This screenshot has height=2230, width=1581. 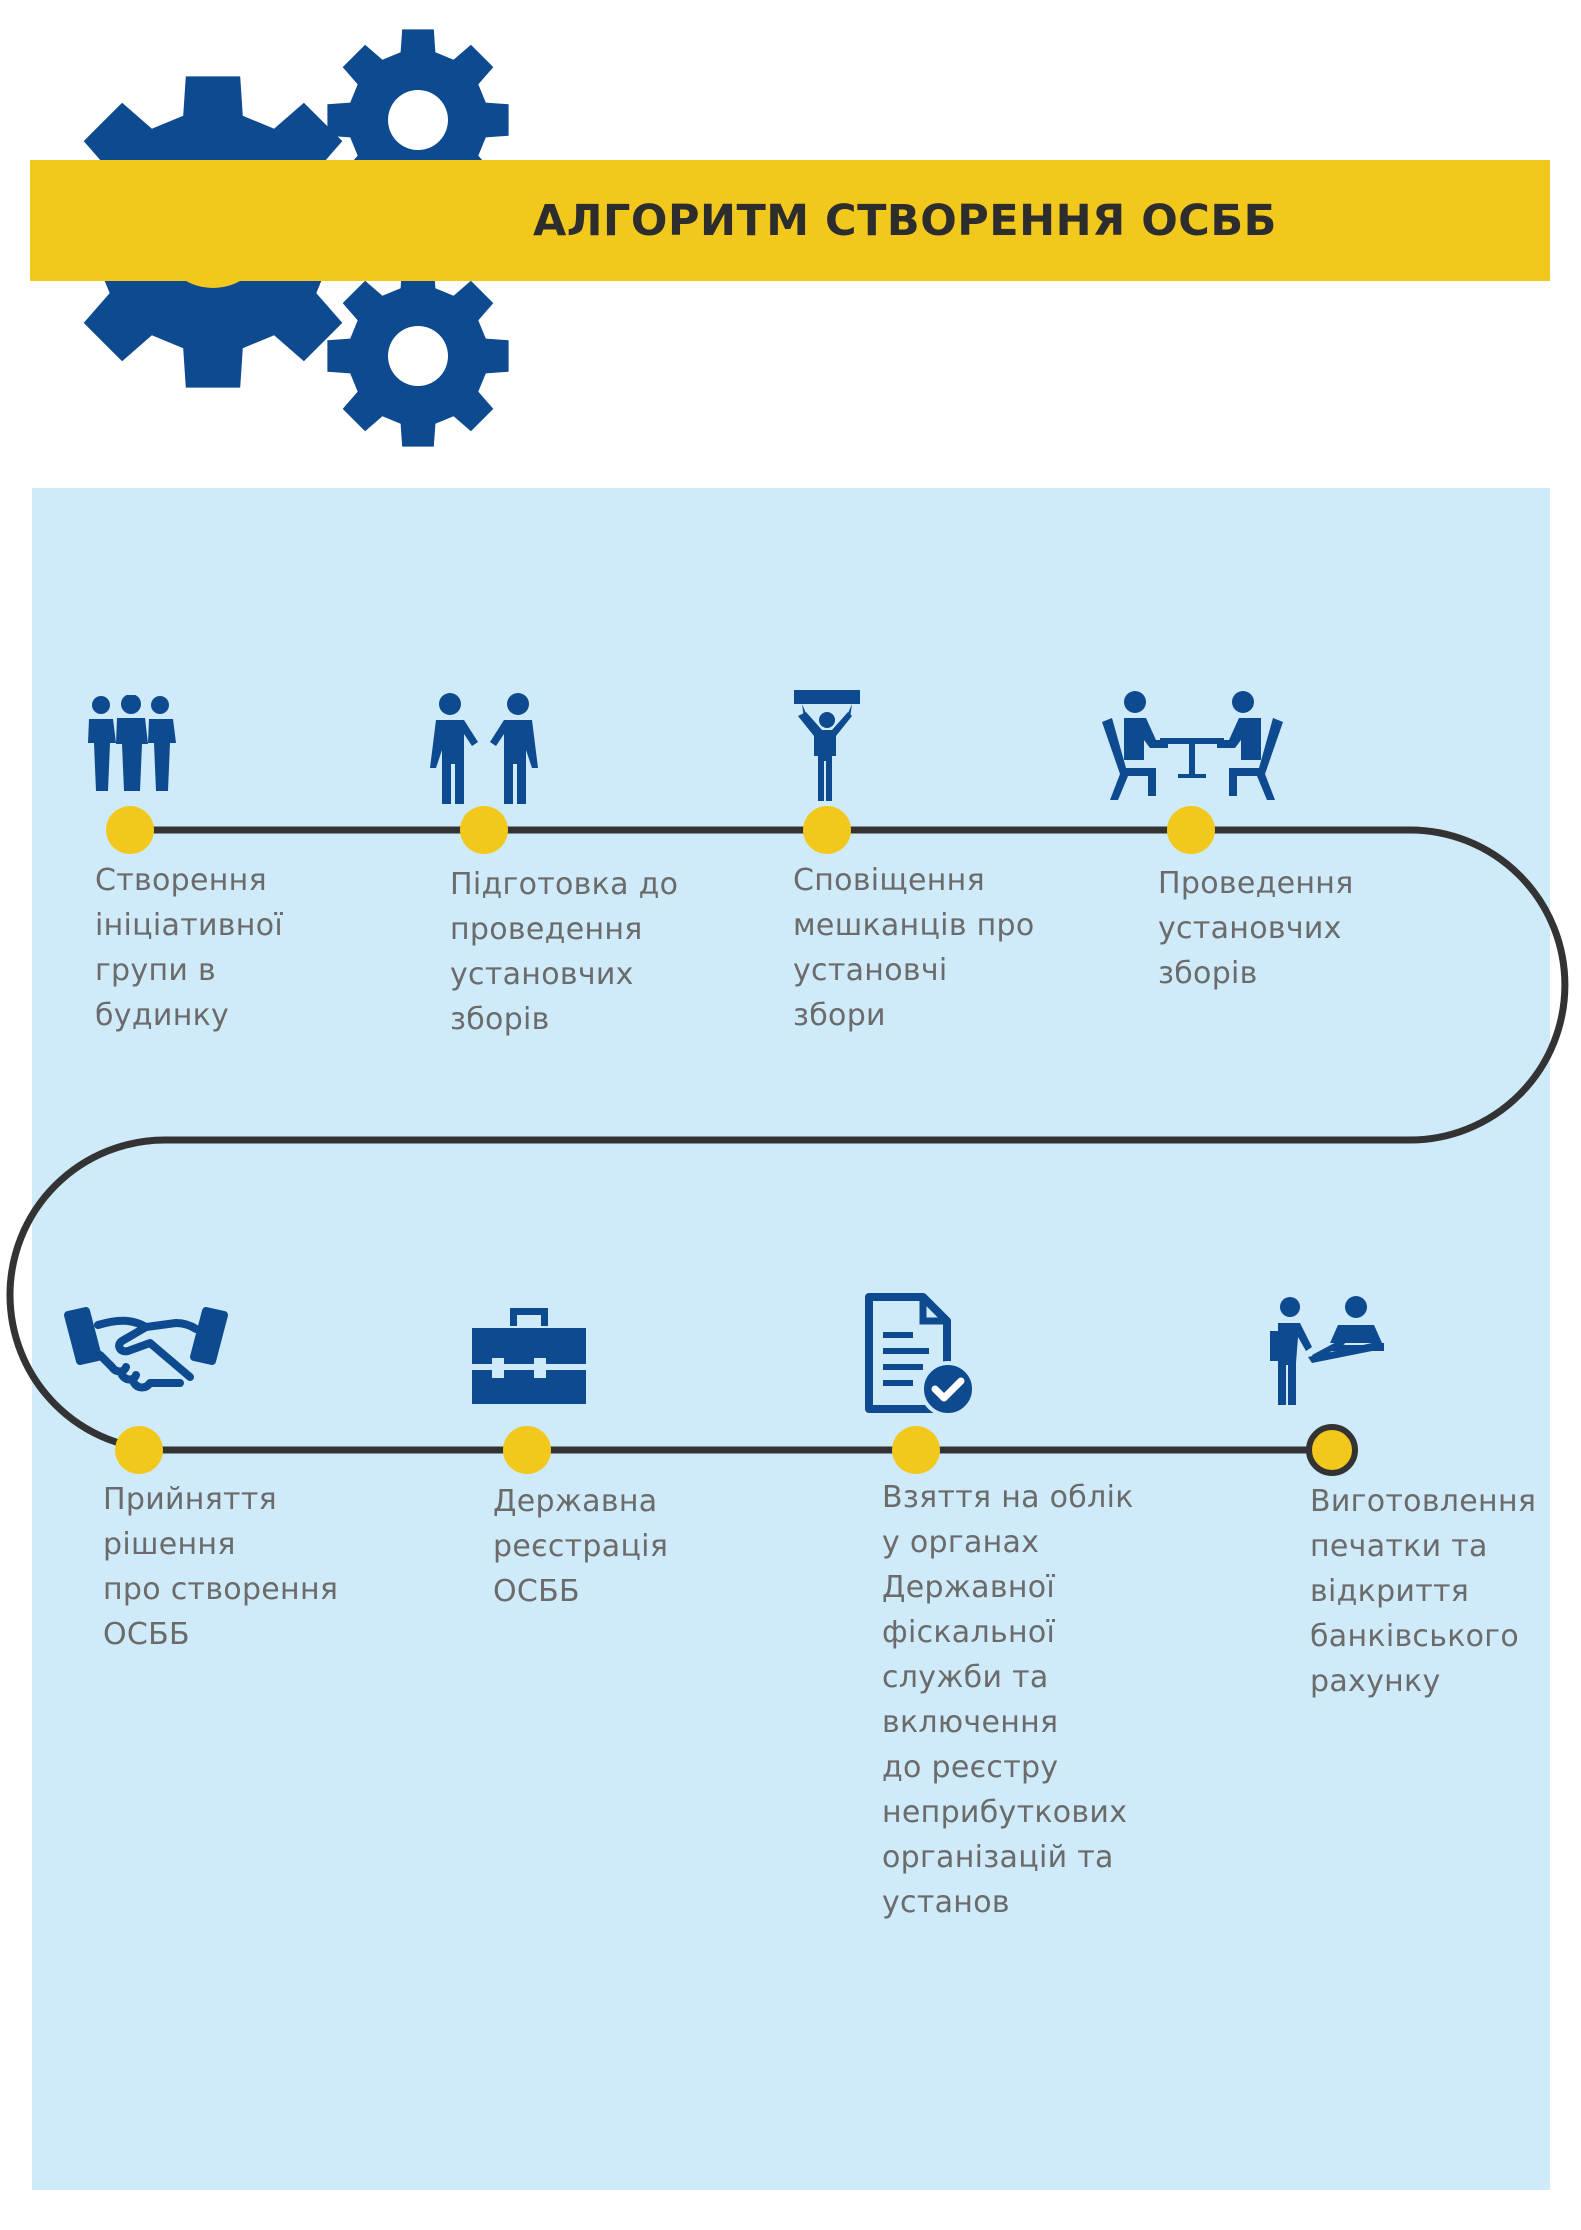 What do you see at coordinates (1191, 830) in the screenshot?
I see `step-4-marker` at bounding box center [1191, 830].